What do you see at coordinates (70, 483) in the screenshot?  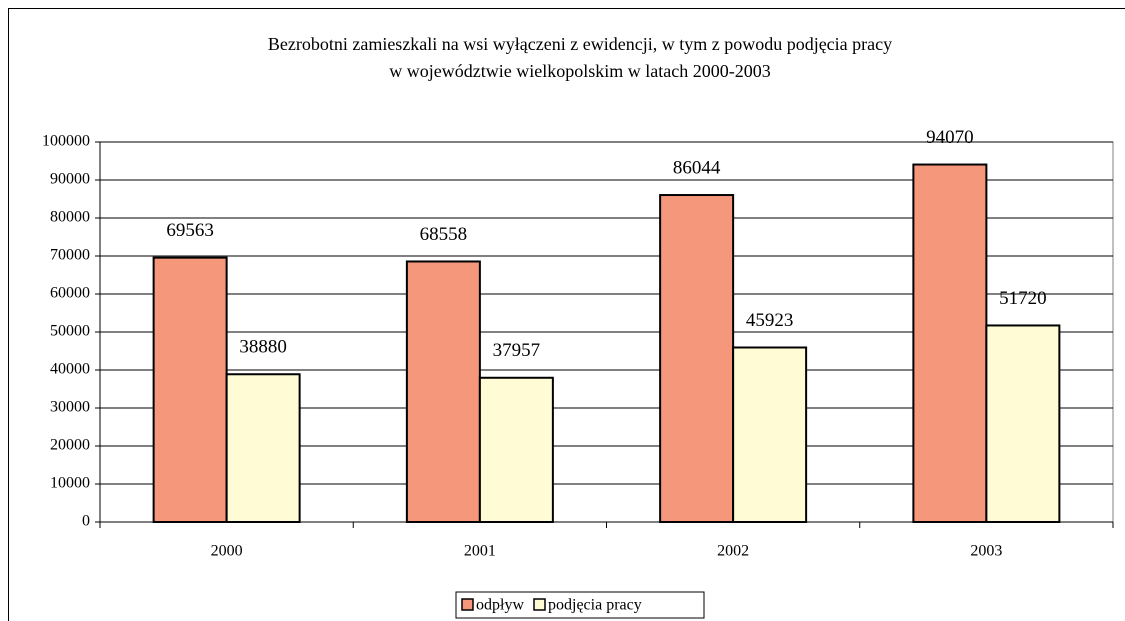 I see `y-tick-label: 10000` at bounding box center [70, 483].